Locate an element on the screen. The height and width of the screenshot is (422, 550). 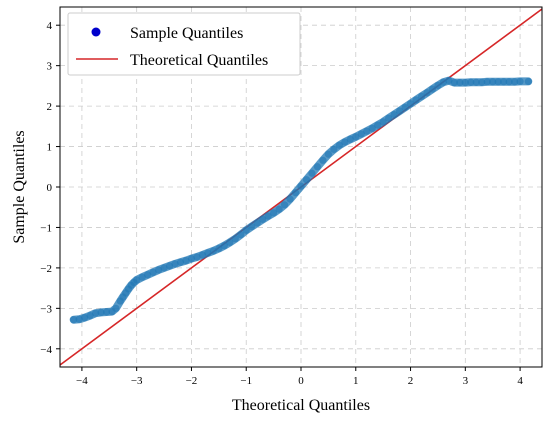
x-tick-label: 2 is located at coordinates (411, 381).